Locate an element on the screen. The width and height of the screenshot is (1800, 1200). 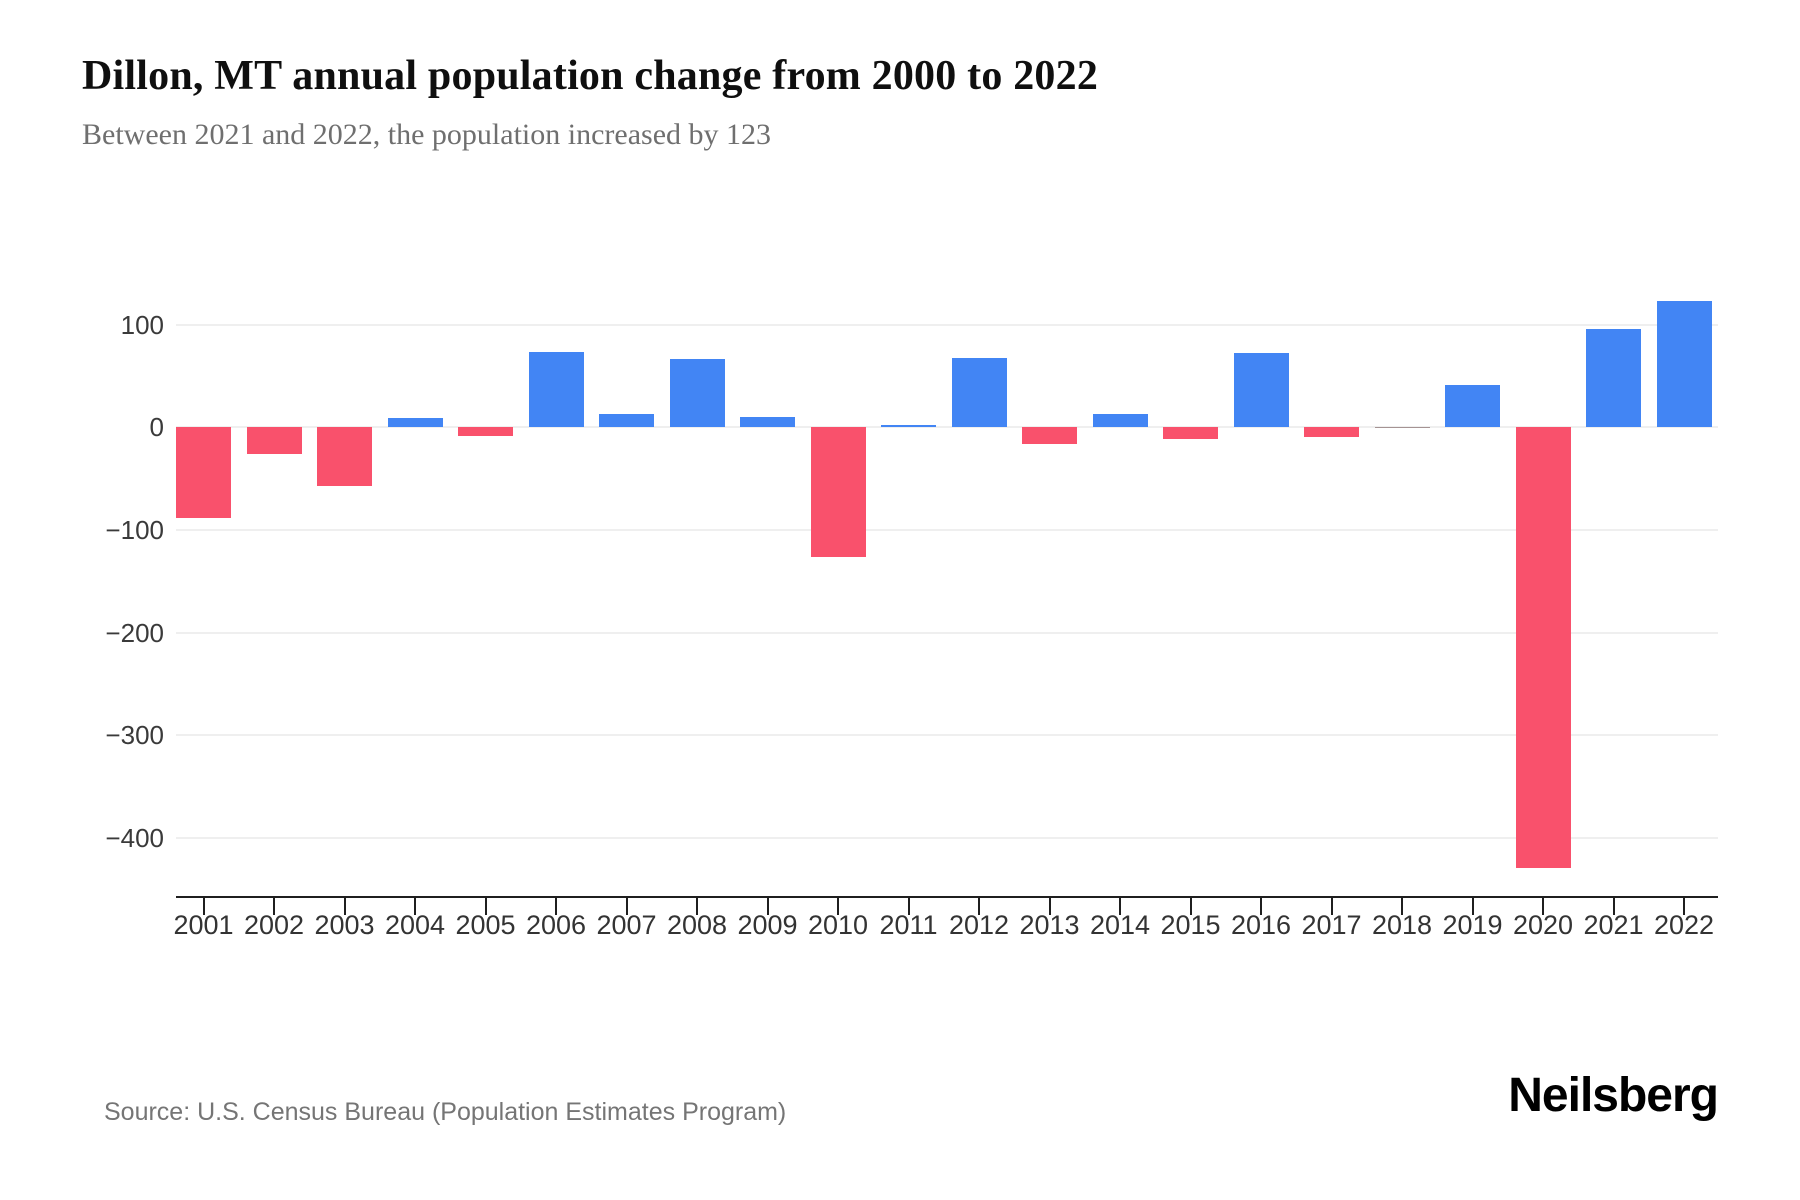
bar-2007 is located at coordinates (626, 420).